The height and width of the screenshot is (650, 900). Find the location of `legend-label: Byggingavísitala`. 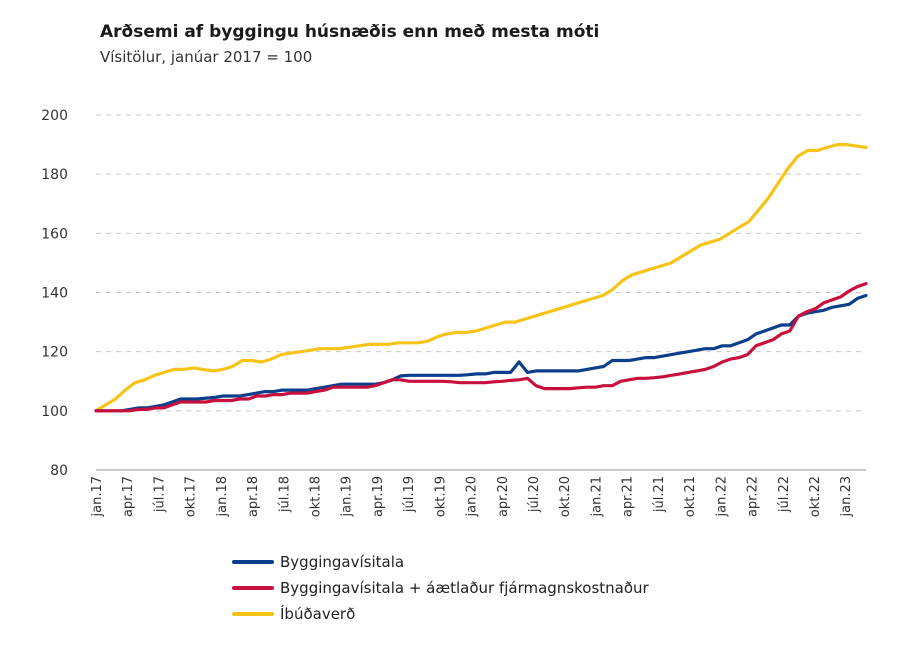

legend-label: Byggingavísitala is located at coordinates (342, 562).